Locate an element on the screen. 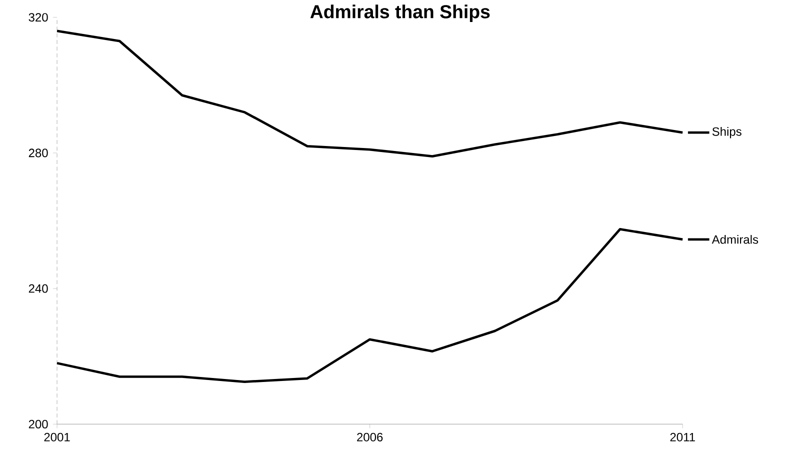  y-tick-label: 280 is located at coordinates (38, 153).